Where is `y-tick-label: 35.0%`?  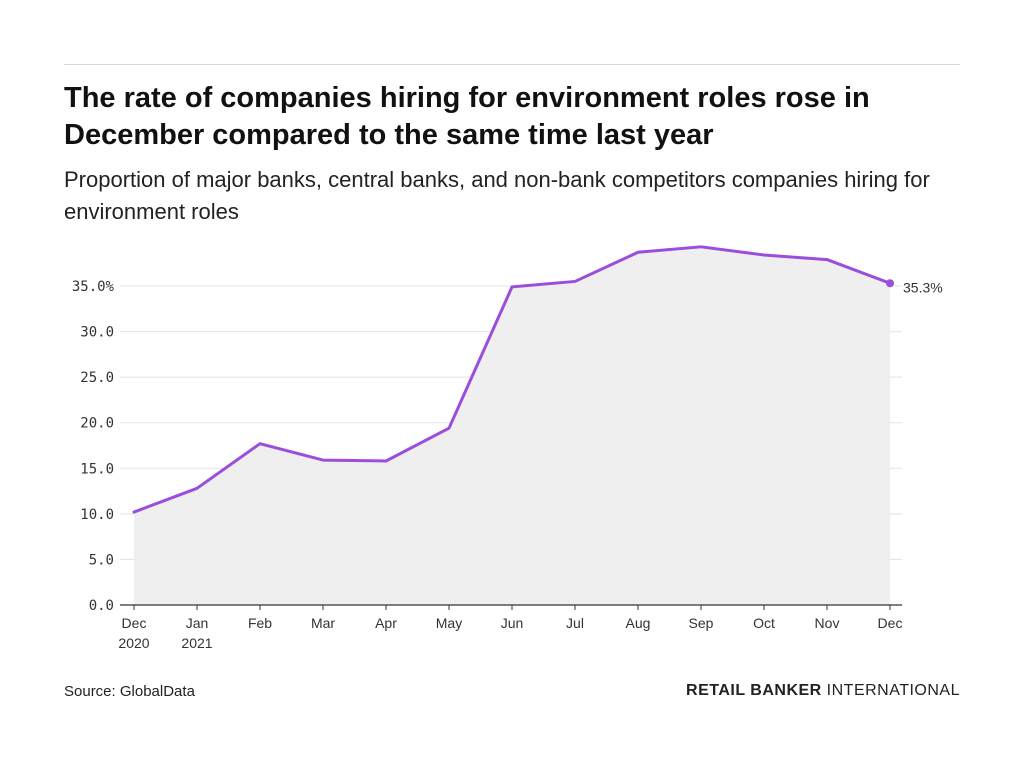 y-tick-label: 35.0% is located at coordinates (93, 287).